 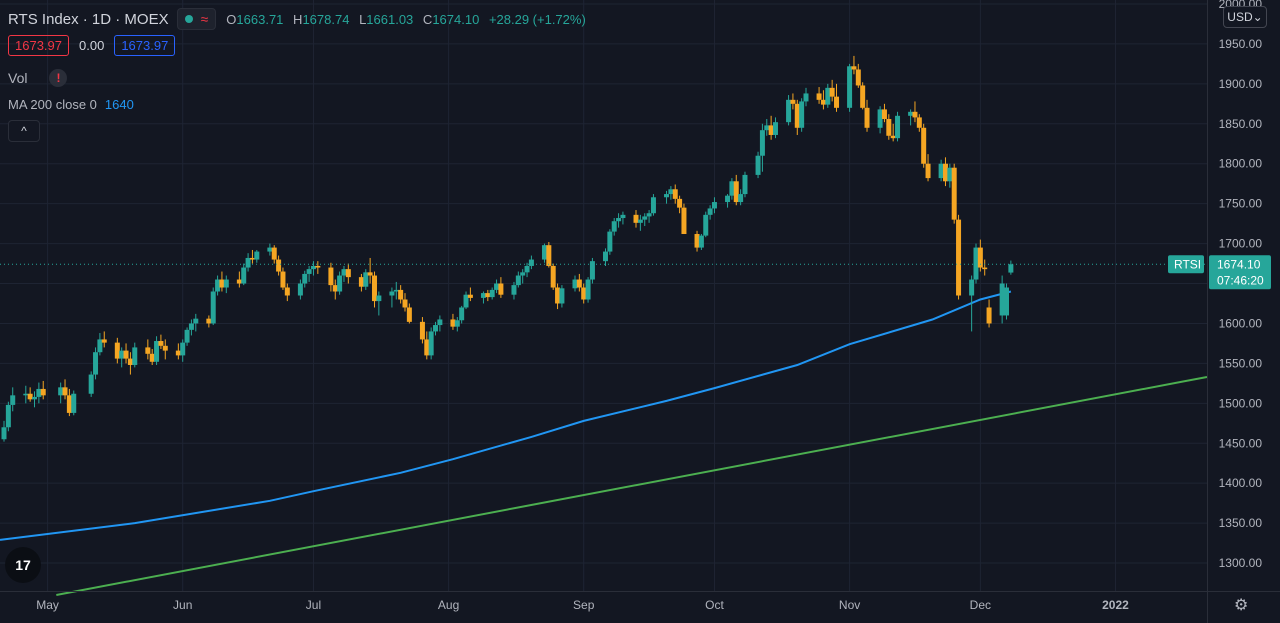 What do you see at coordinates (71, 104) in the screenshot?
I see `ma-legend: MA 200 close 0 1640` at bounding box center [71, 104].